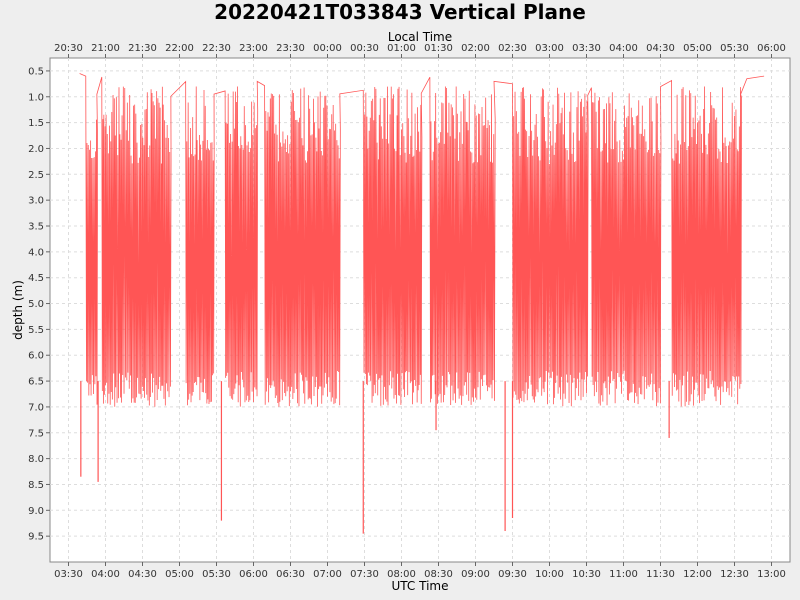 Image resolution: width=800 pixels, height=600 pixels. What do you see at coordinates (36, 382) in the screenshot?
I see `y-tick-label: 6.5` at bounding box center [36, 382].